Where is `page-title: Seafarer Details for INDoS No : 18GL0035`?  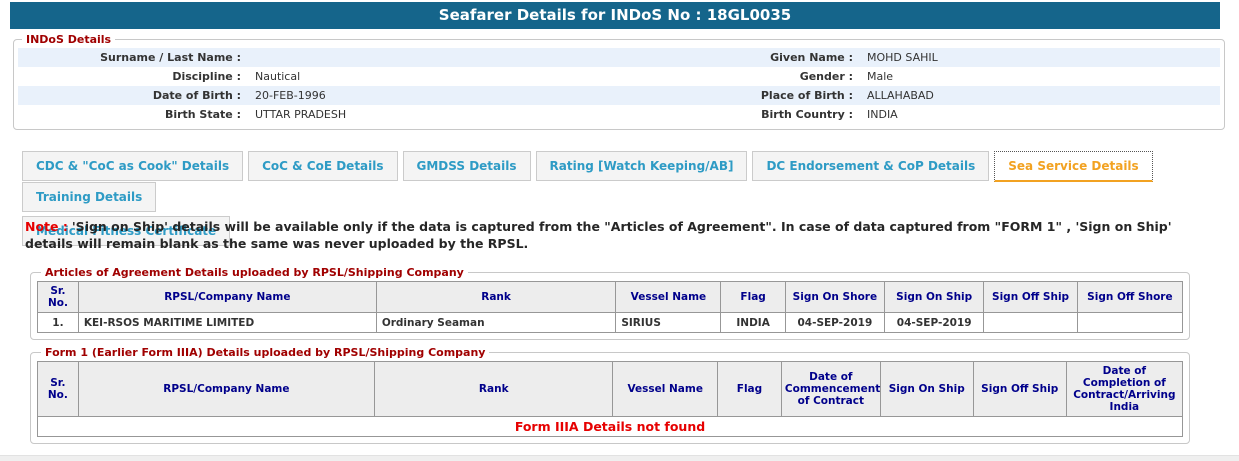 page-title: Seafarer Details for INDoS No : 18GL0035 is located at coordinates (615, 15).